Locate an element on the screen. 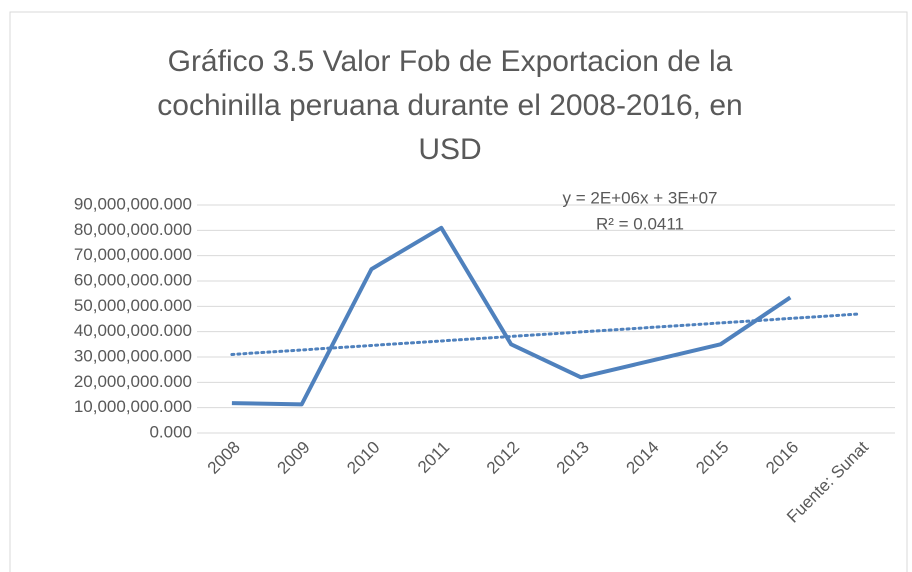  y-tick-label: 30,000,000.000 is located at coordinates (133, 355).